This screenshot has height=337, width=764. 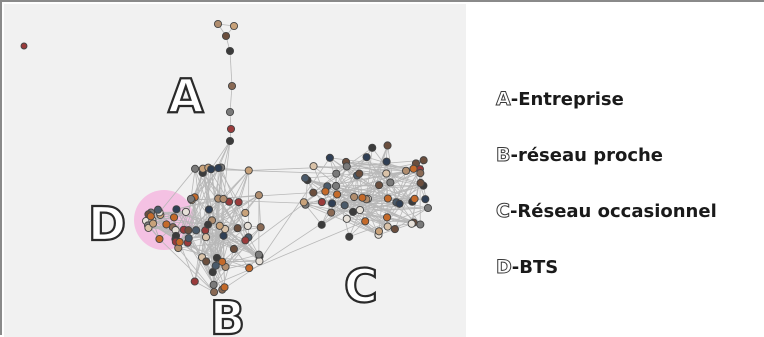 I want to click on legend-text-c: -Réseau occasionnel, so click(x=613, y=211).